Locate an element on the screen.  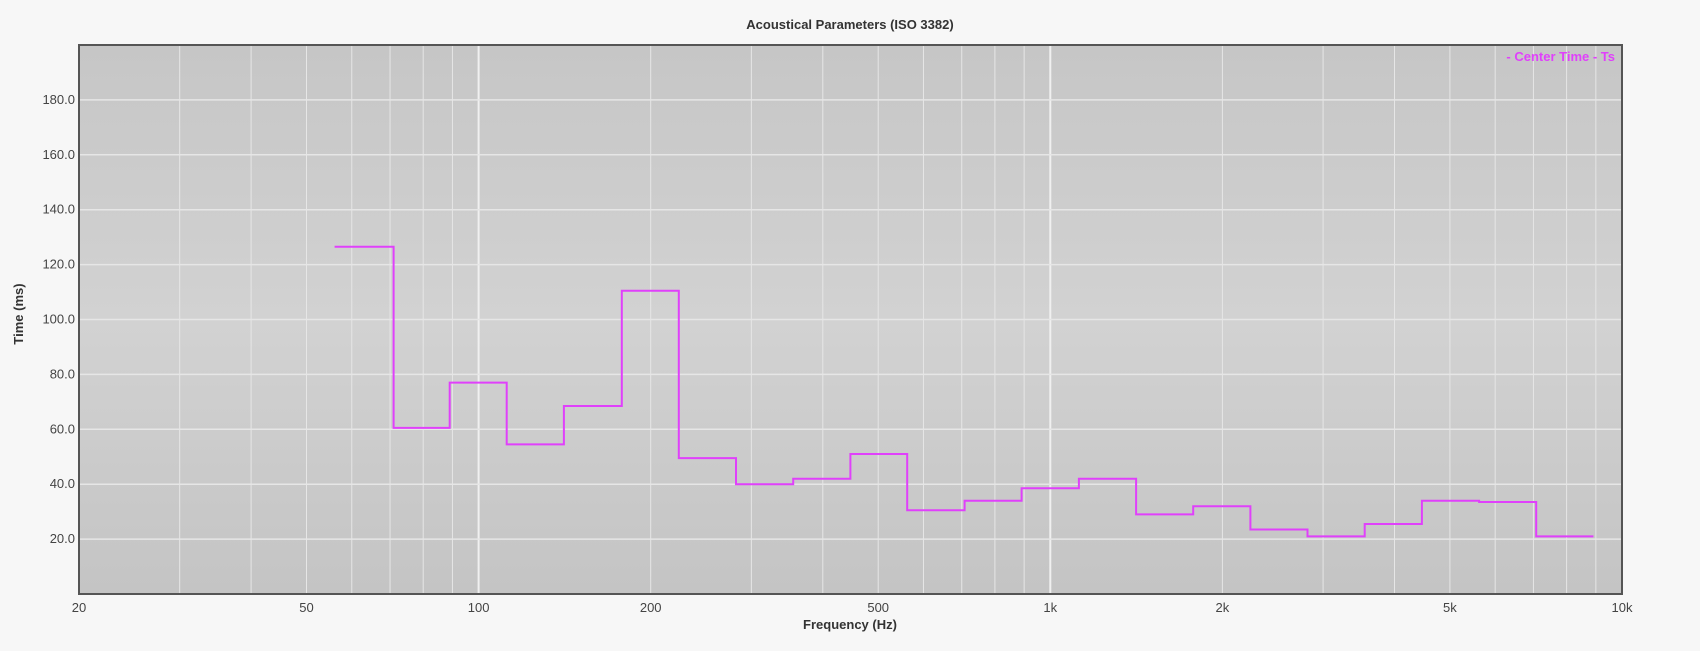
y-tick-label: 180.0 is located at coordinates (58, 99).